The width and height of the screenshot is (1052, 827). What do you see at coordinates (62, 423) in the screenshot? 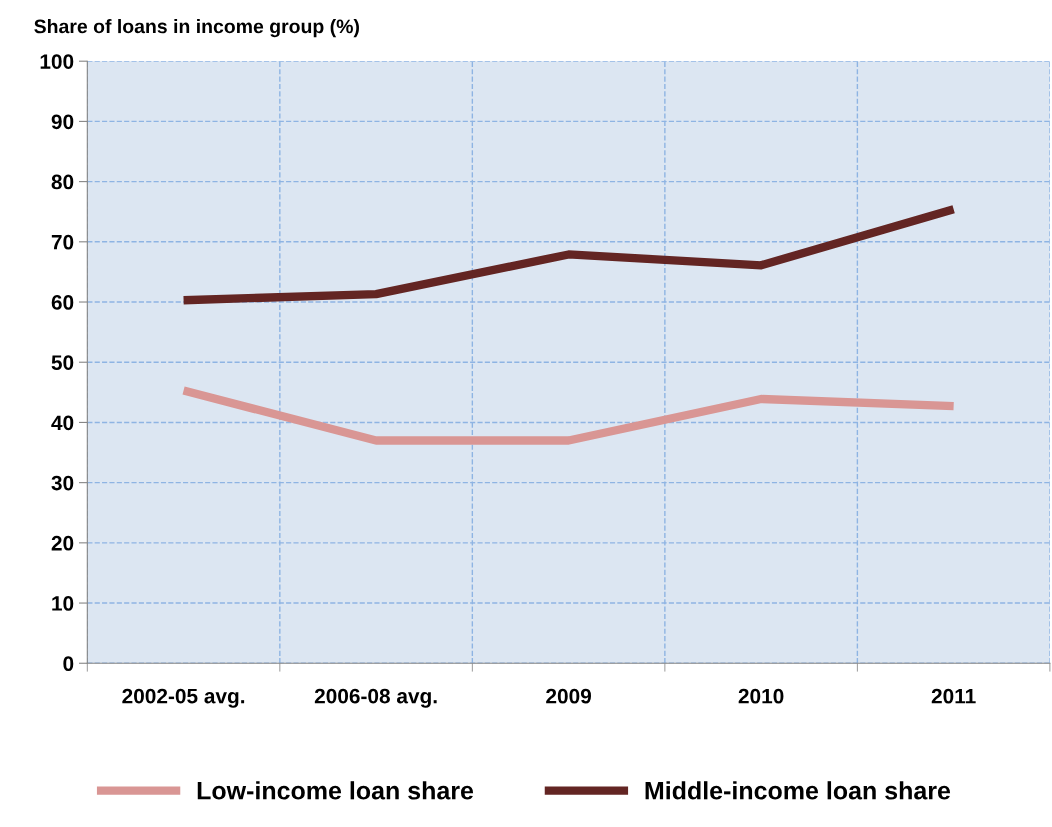
I see `y-tick-label: 40` at bounding box center [62, 423].